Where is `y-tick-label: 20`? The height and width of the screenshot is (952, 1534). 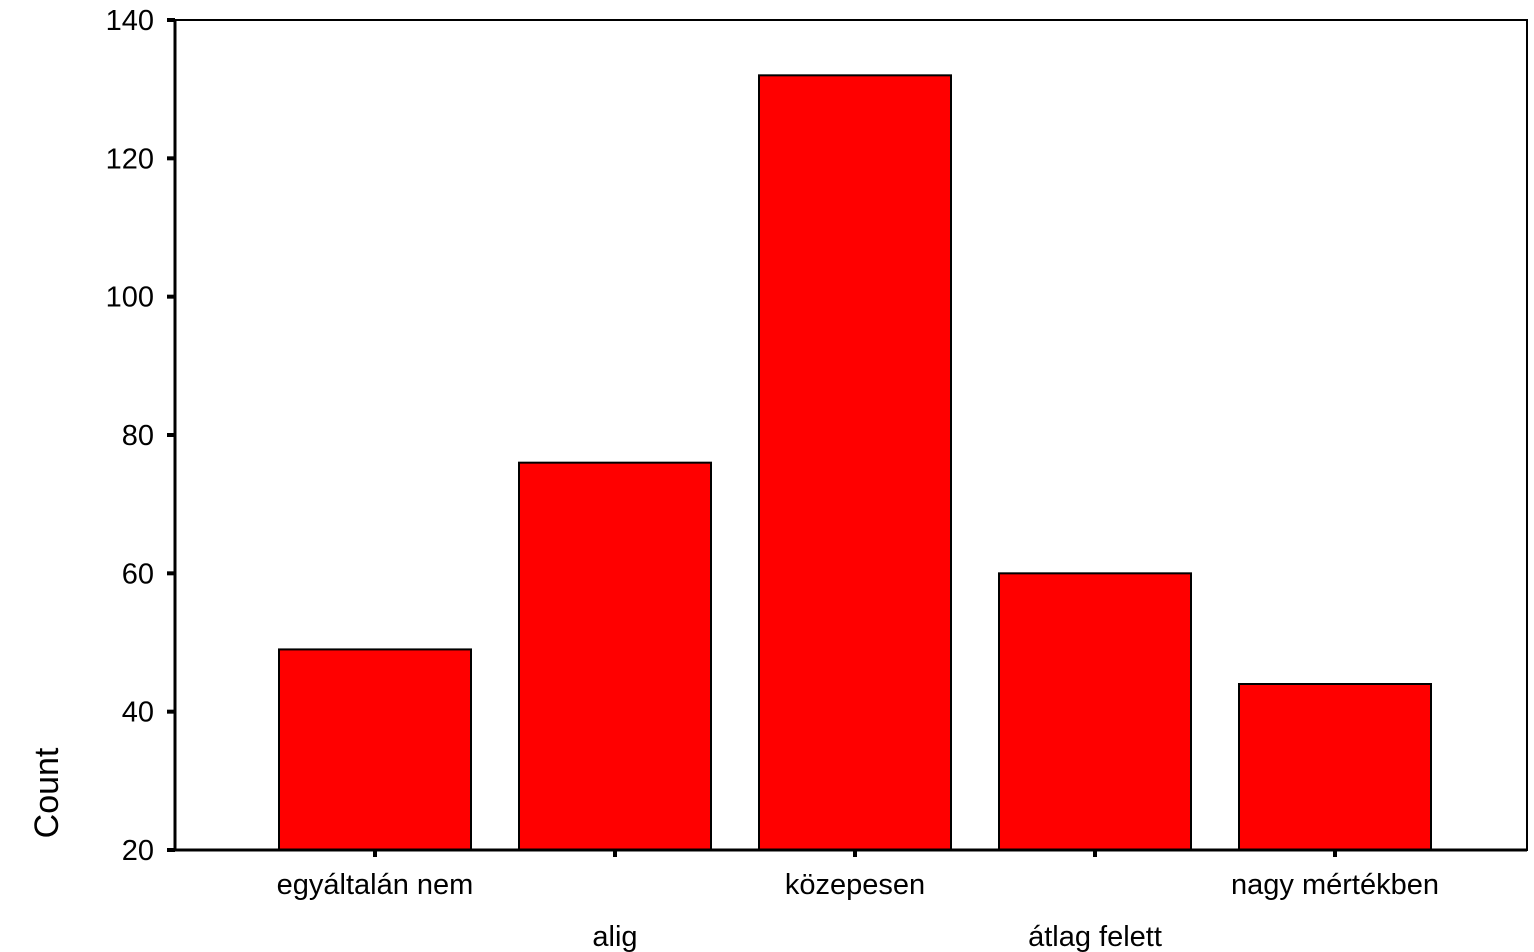 y-tick-label: 20 is located at coordinates (138, 851).